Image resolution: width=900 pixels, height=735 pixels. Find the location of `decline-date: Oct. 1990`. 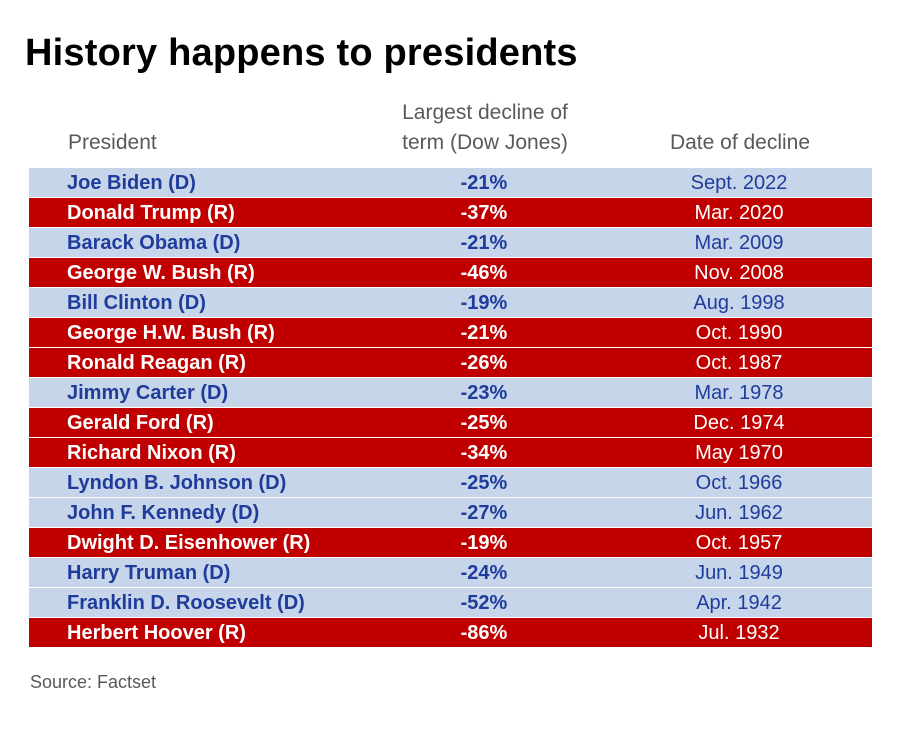

decline-date: Oct. 1990 is located at coordinates (739, 333).